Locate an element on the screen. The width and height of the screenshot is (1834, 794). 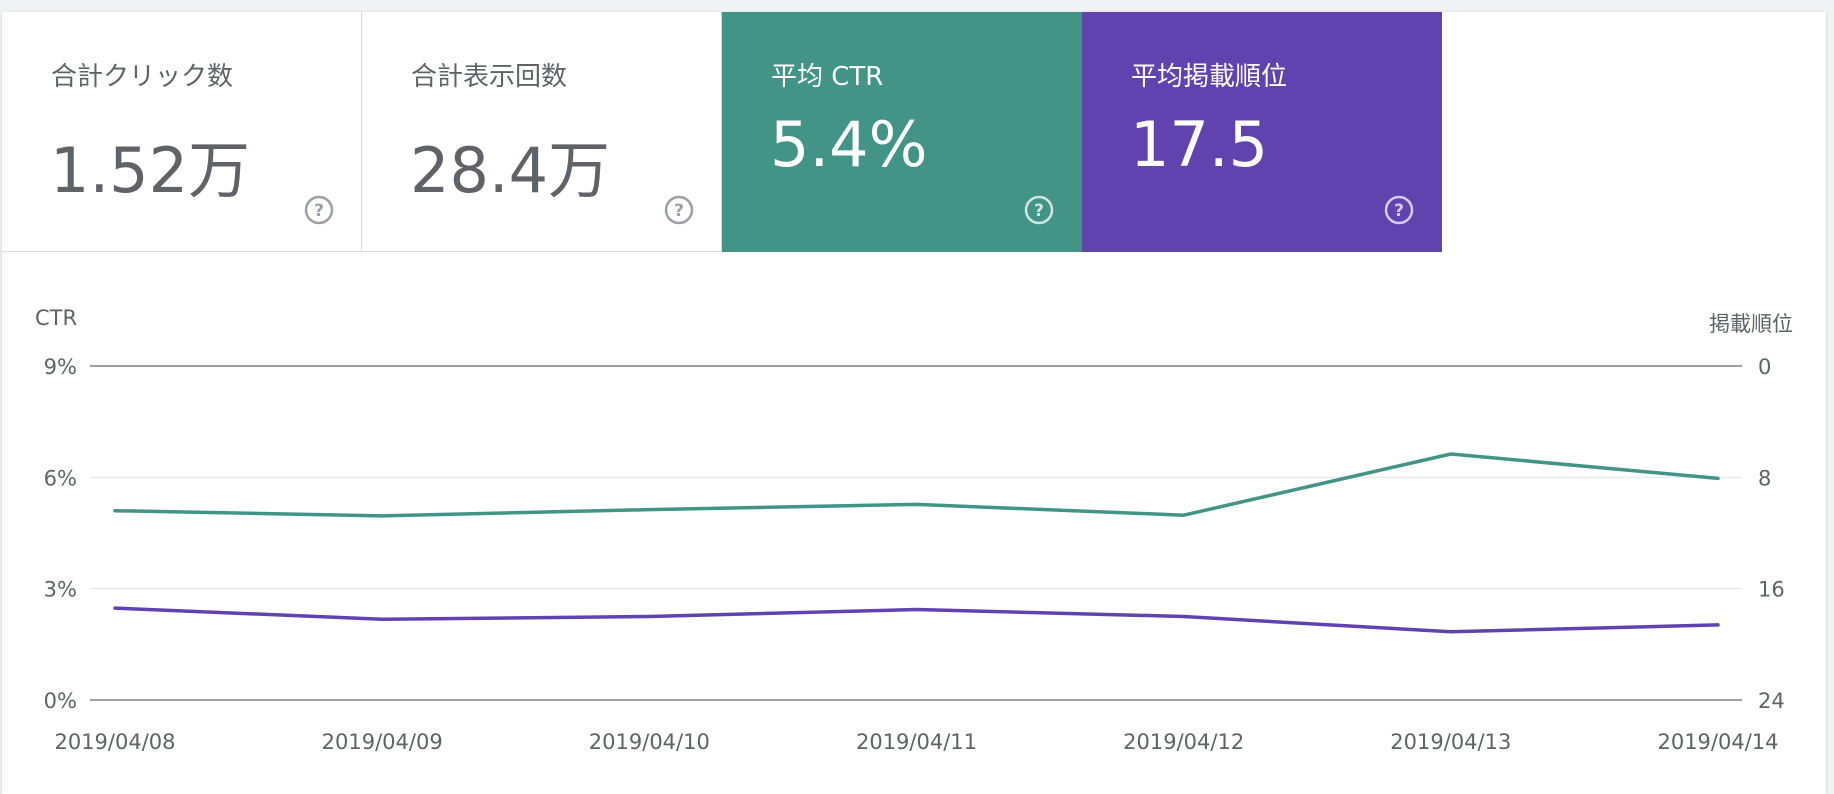
card-value: 28.4万 is located at coordinates (510, 170).